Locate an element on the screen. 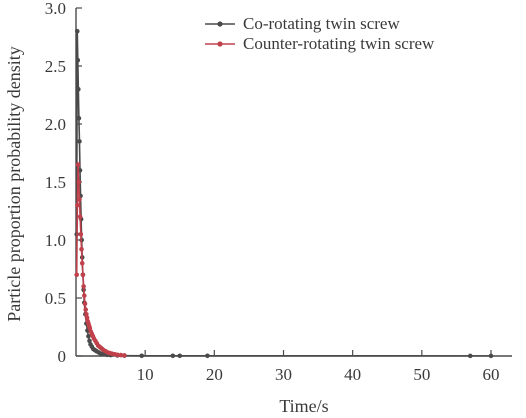  y-tick-label: 0 is located at coordinates (62, 356).